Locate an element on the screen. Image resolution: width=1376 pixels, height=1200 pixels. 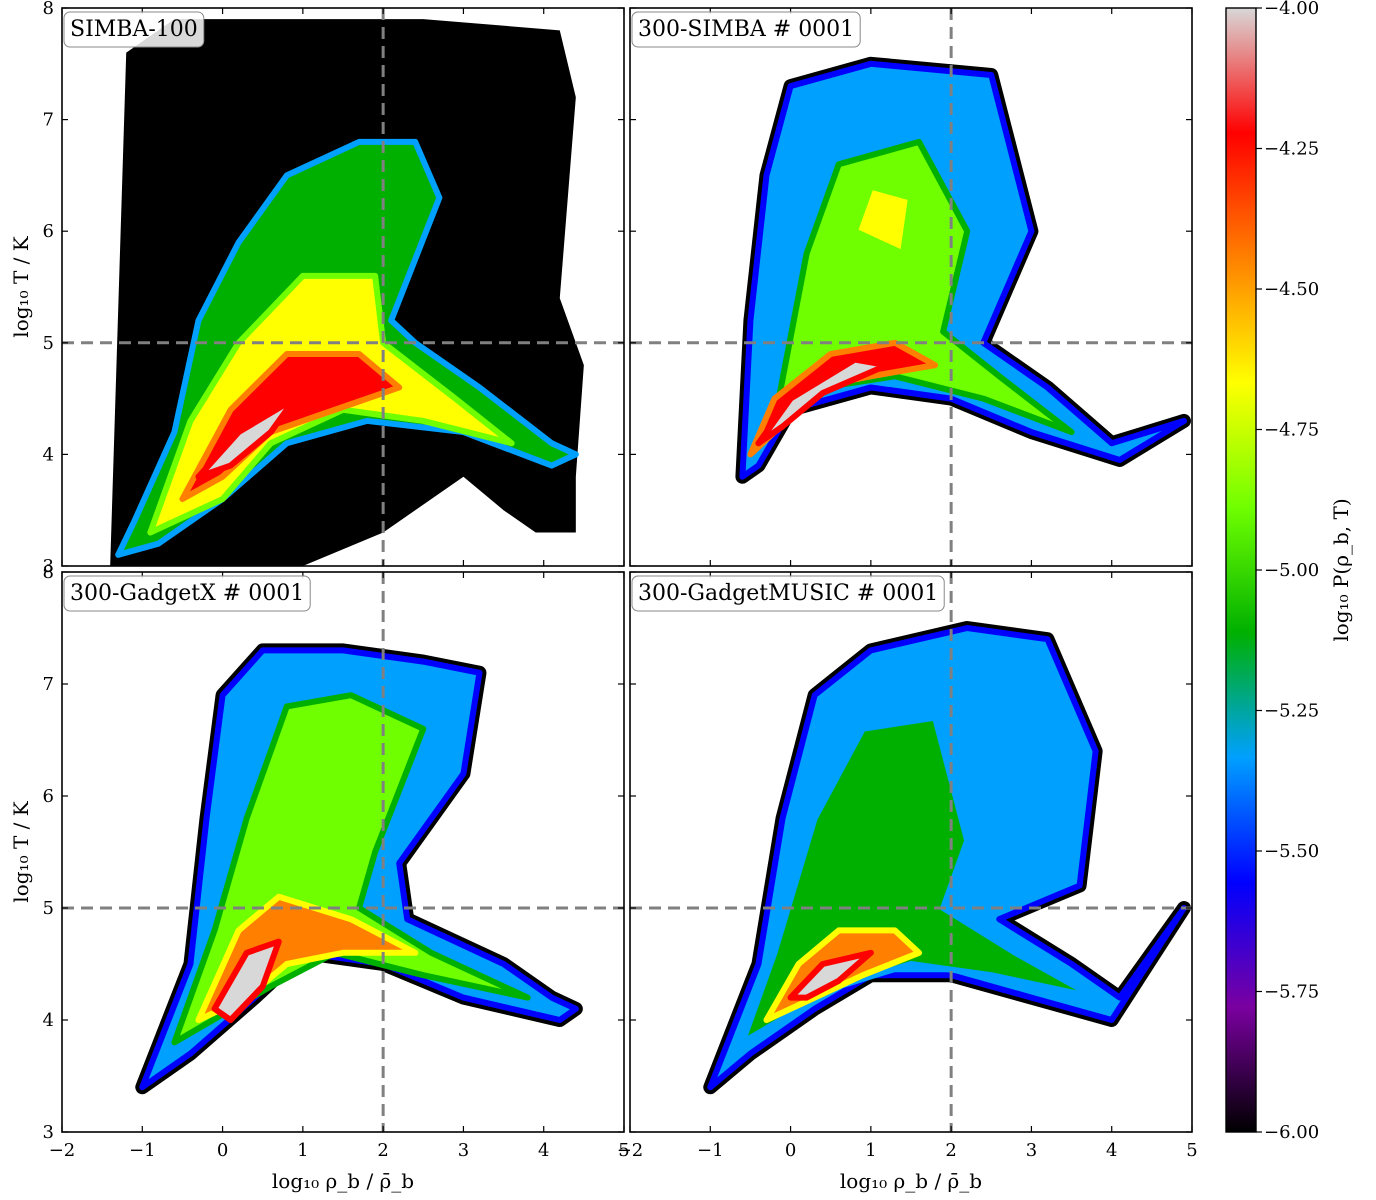
colorbar-tick-label: −6.00 is located at coordinates (1291, 1132).